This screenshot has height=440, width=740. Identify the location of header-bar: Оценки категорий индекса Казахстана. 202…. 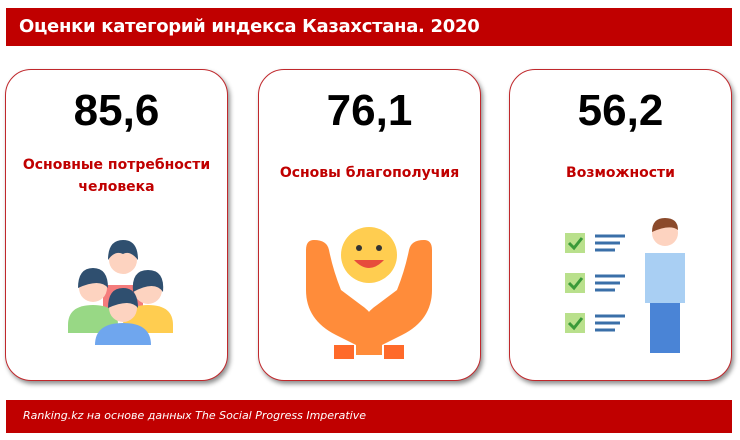
(369, 27).